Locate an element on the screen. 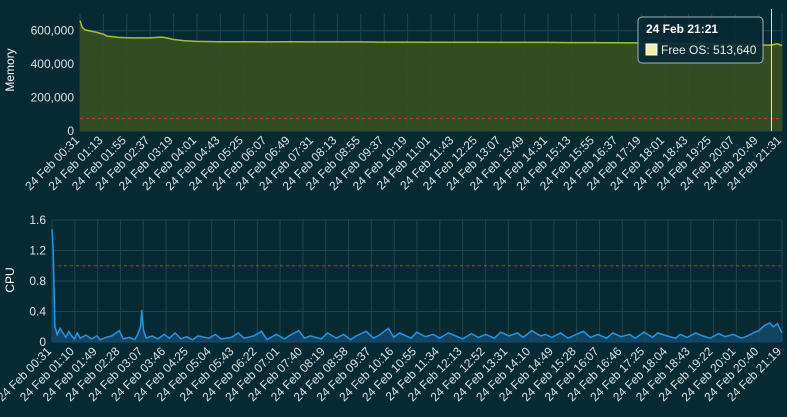 The height and width of the screenshot is (417, 787). cpu-y-tick-label: 0.8 is located at coordinates (37, 281).